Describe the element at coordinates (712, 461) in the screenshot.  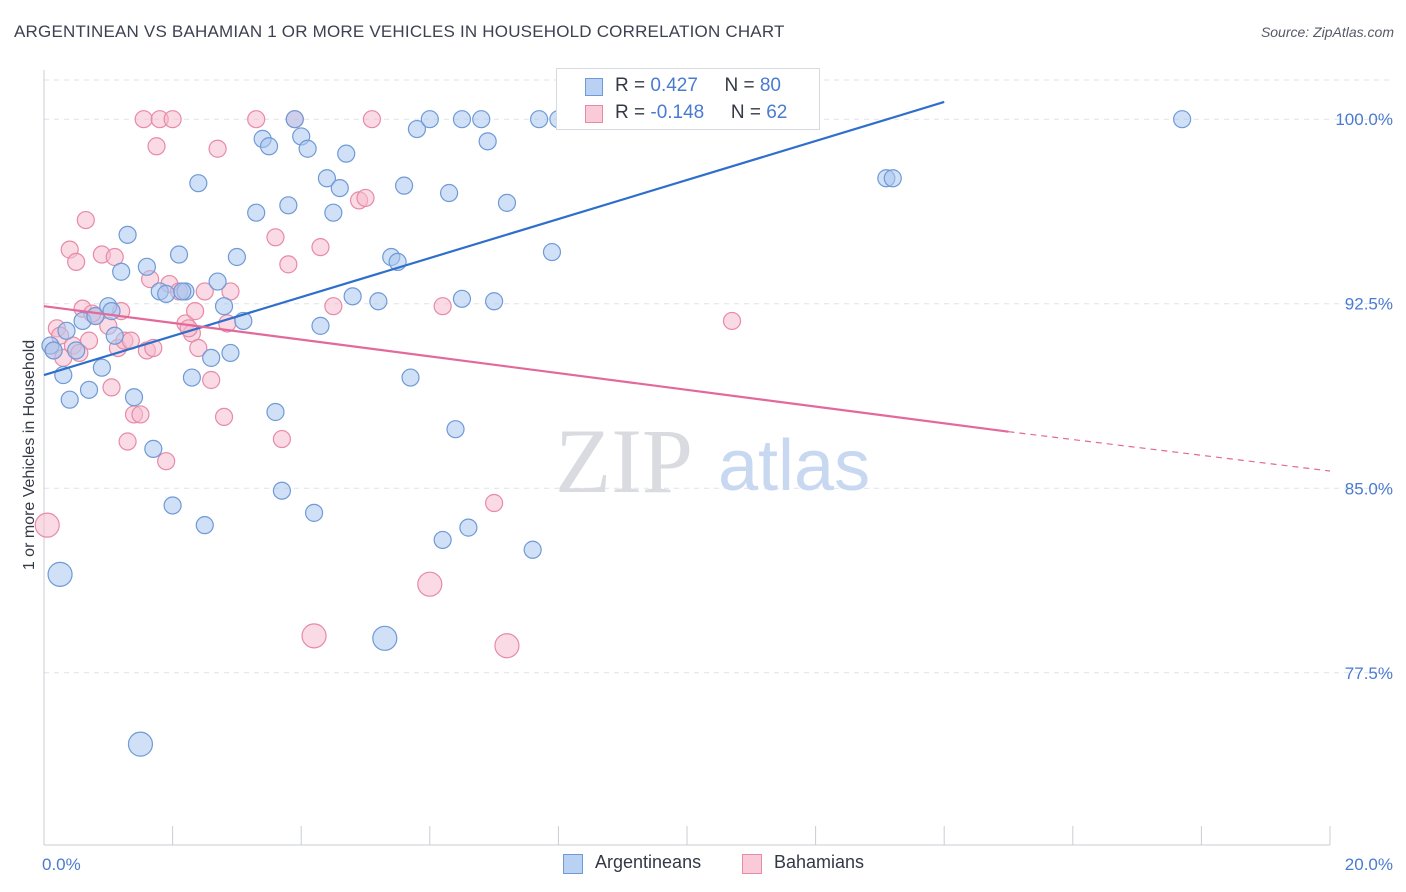
I see `watermark: ZIP atlas` at that location.